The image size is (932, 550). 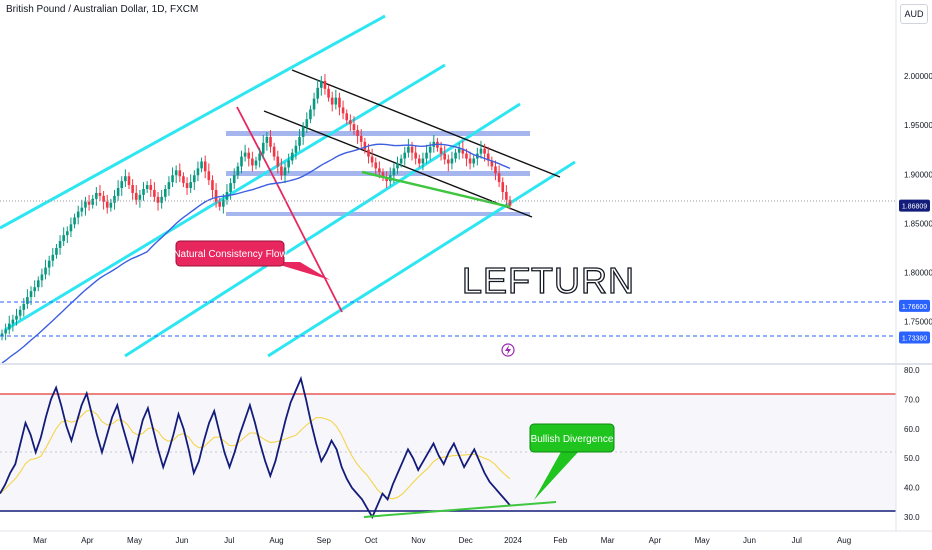 I want to click on rsi-divergence-line, so click(x=460, y=509).